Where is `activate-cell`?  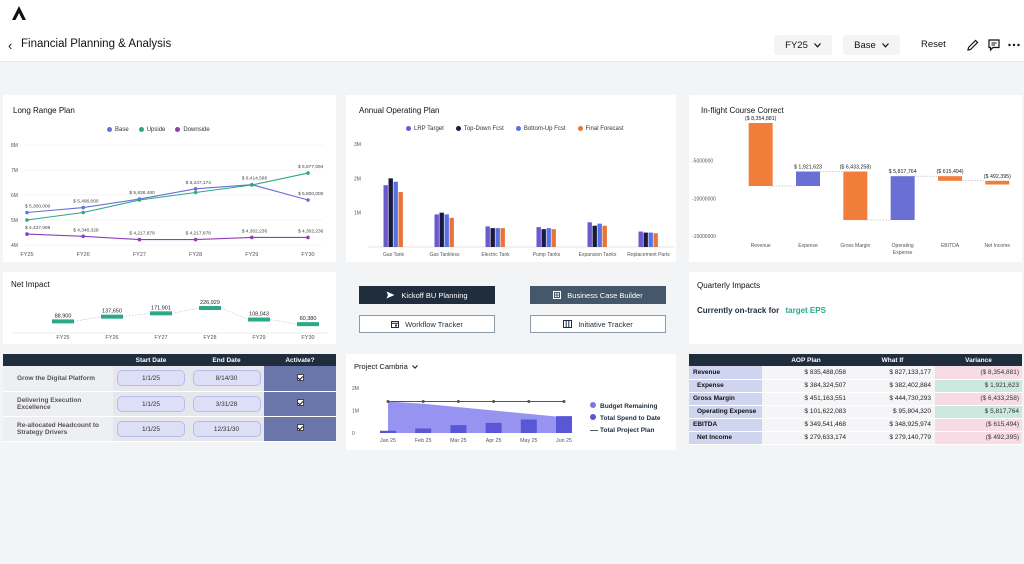 activate-cell is located at coordinates (300, 379).